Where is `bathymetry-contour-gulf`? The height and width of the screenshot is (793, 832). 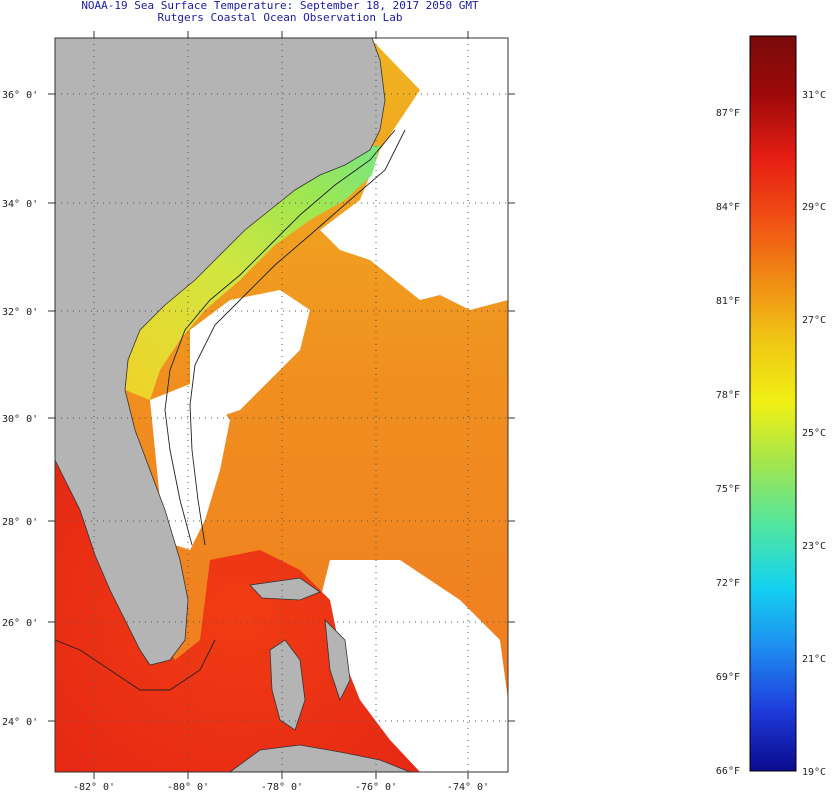 bathymetry-contour-gulf is located at coordinates (135, 665).